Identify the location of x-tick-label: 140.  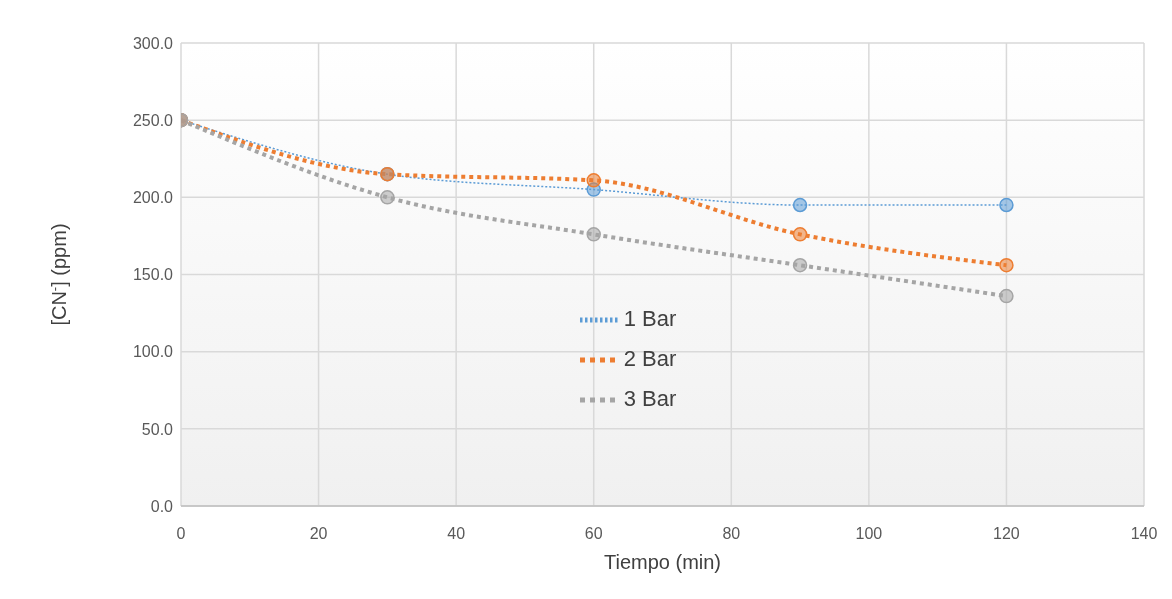
(1144, 534).